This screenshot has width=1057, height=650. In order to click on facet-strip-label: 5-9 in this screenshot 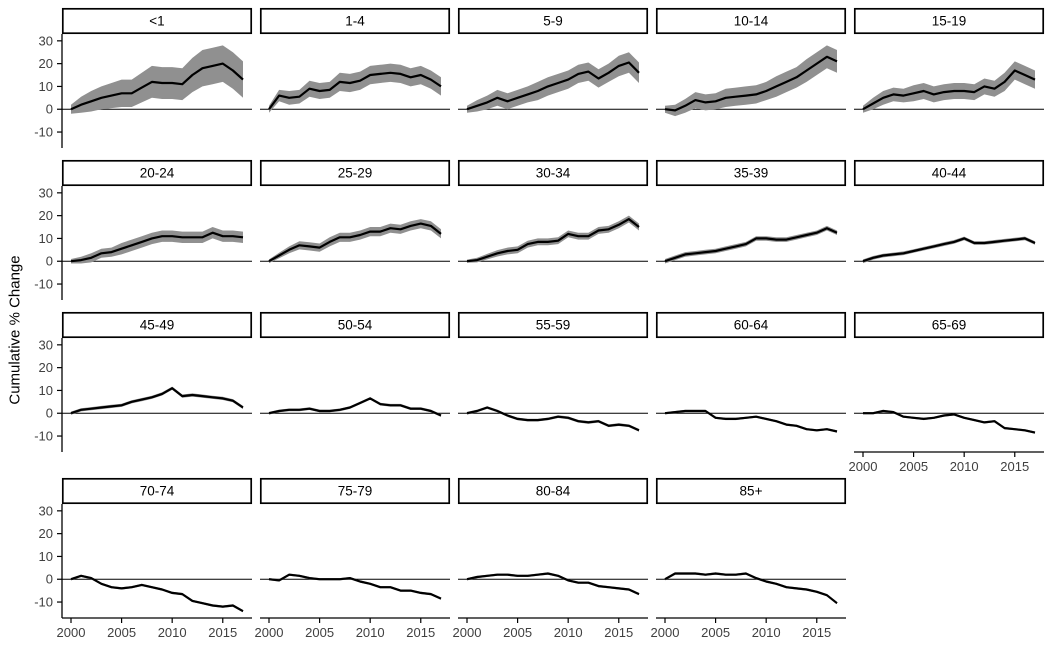, I will do `click(553, 21)`.